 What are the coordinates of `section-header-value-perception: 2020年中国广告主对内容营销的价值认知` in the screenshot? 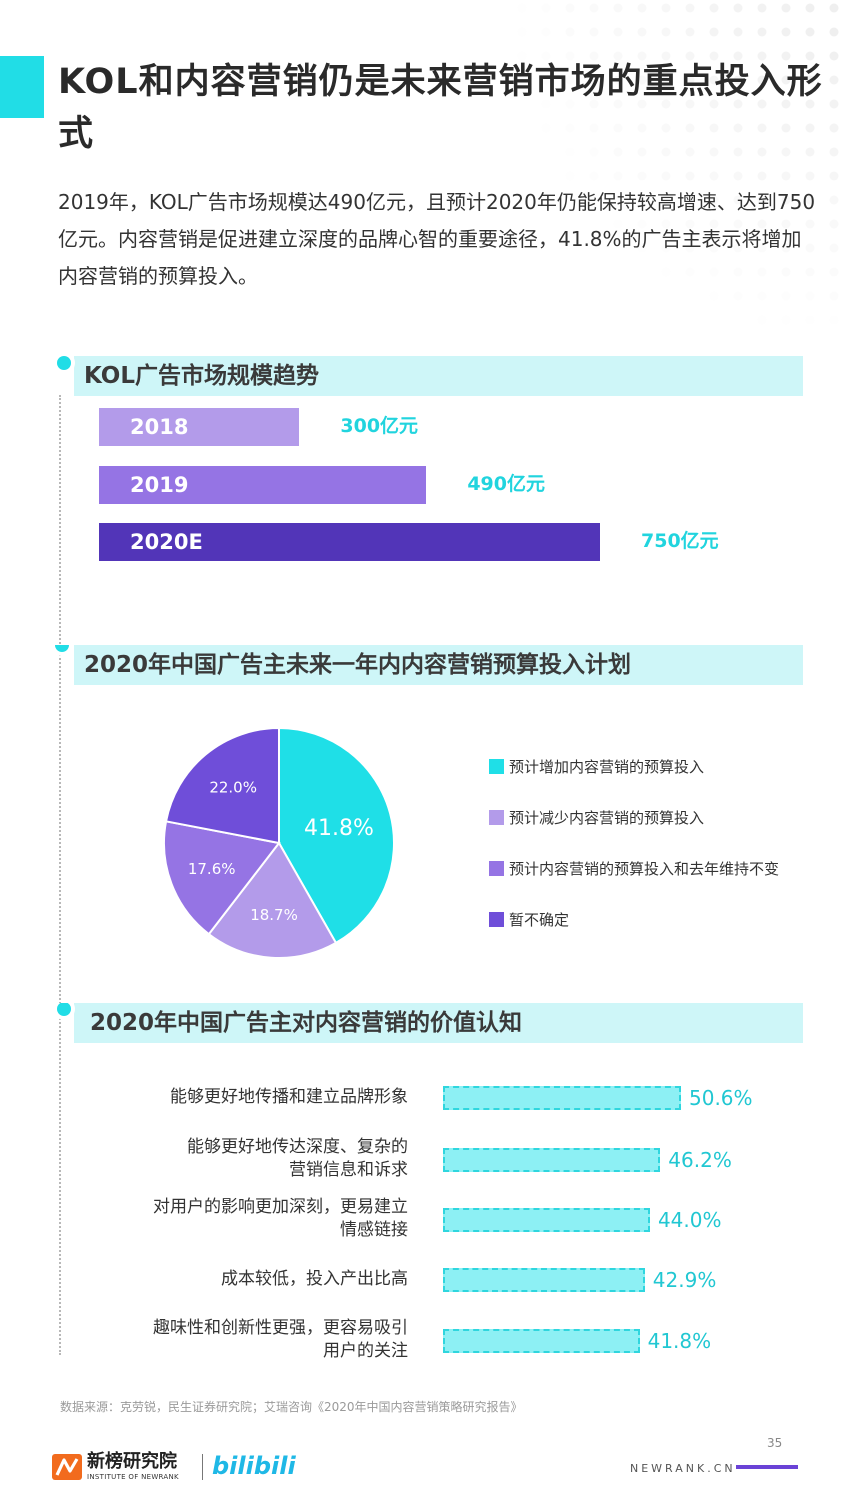 It's located at (423, 1023).